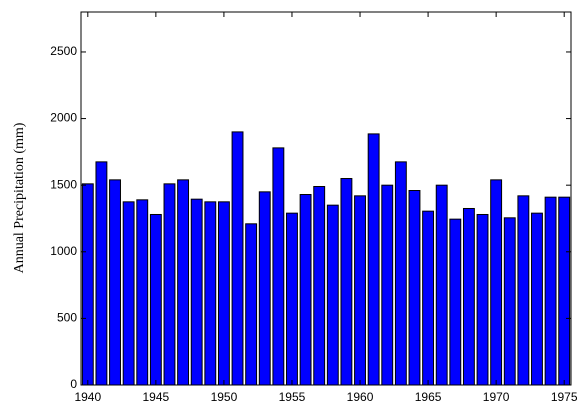 This screenshot has width=581, height=408. I want to click on x-tick-label: 1970, so click(496, 397).